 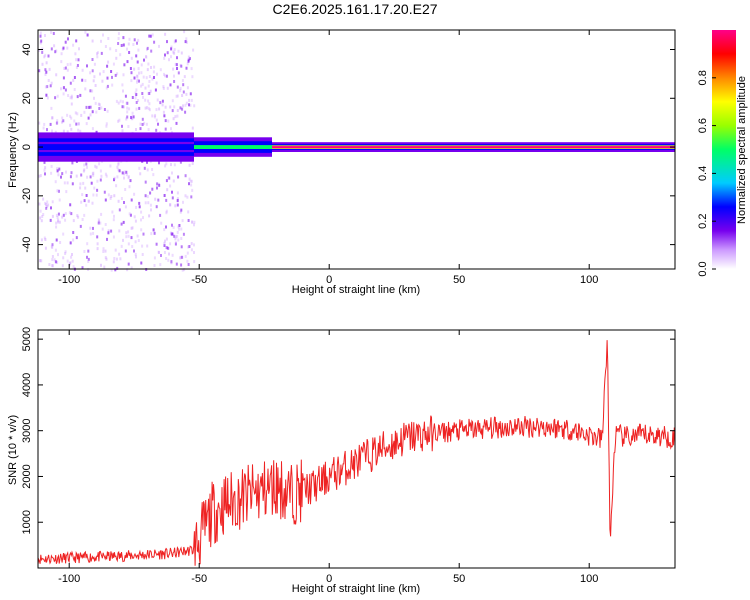 What do you see at coordinates (706, 173) in the screenshot?
I see `colorbar-ticks: 0.0 0.2 0.4 0.6 0.8` at bounding box center [706, 173].